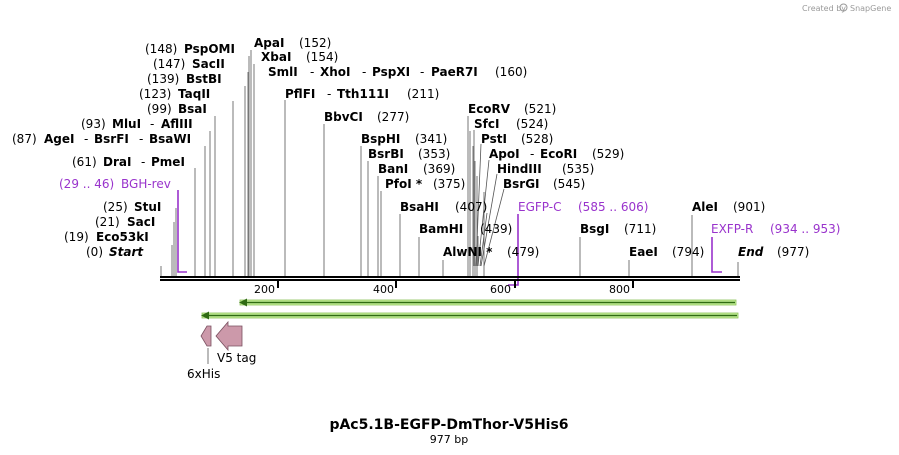  I want to click on stui-label: StuI, so click(147, 207).